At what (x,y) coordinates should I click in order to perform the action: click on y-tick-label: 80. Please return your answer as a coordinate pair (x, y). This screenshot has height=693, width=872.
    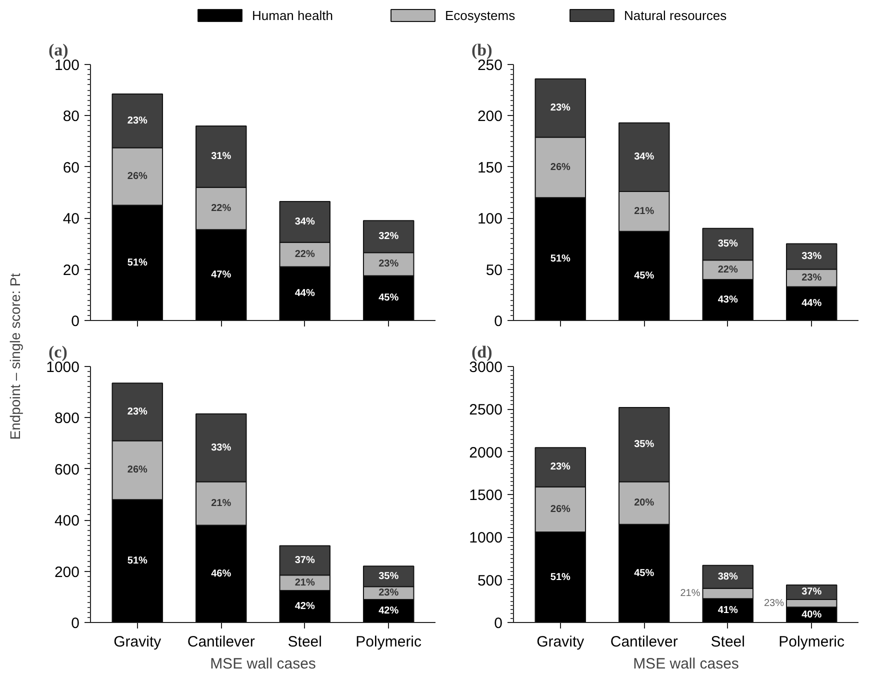
    Looking at the image, I should click on (71, 117).